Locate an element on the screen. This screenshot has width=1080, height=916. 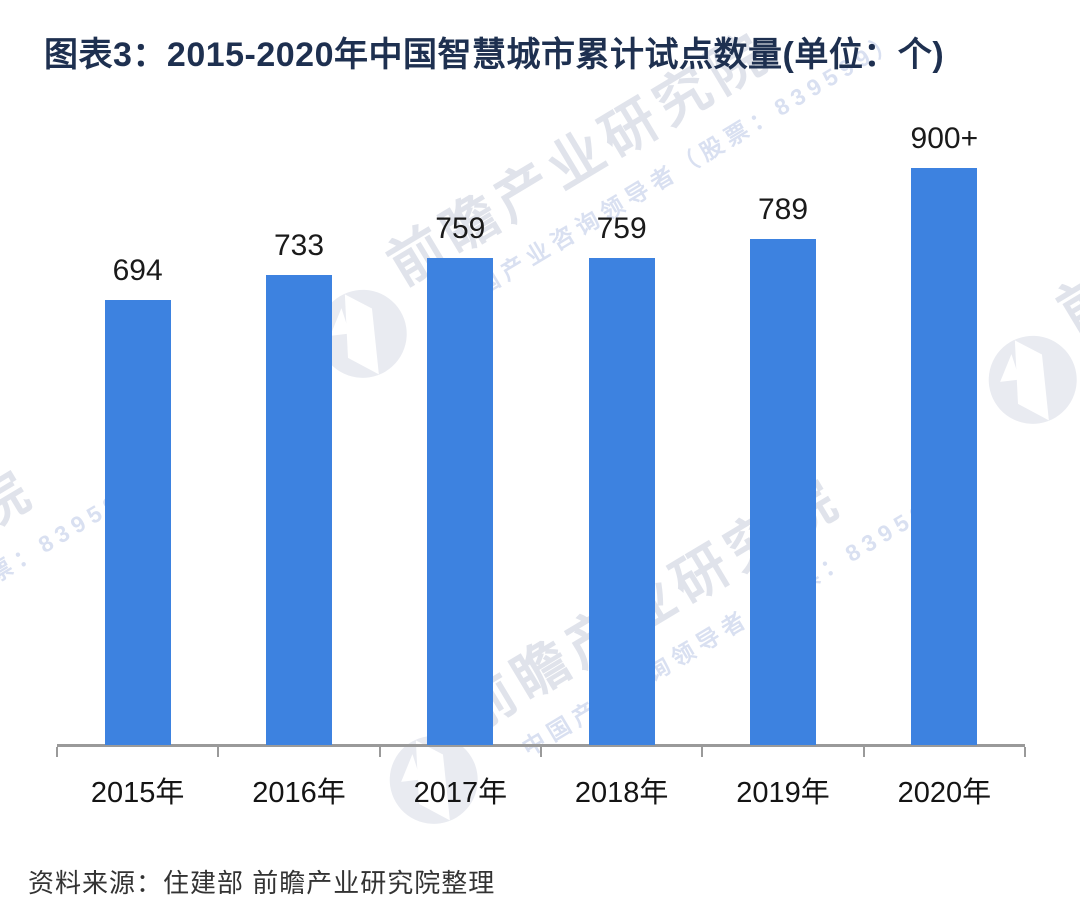
page-title: 图表3：2015-2020年中国智慧城市累计试点数量(单位：个) is located at coordinates (494, 55).